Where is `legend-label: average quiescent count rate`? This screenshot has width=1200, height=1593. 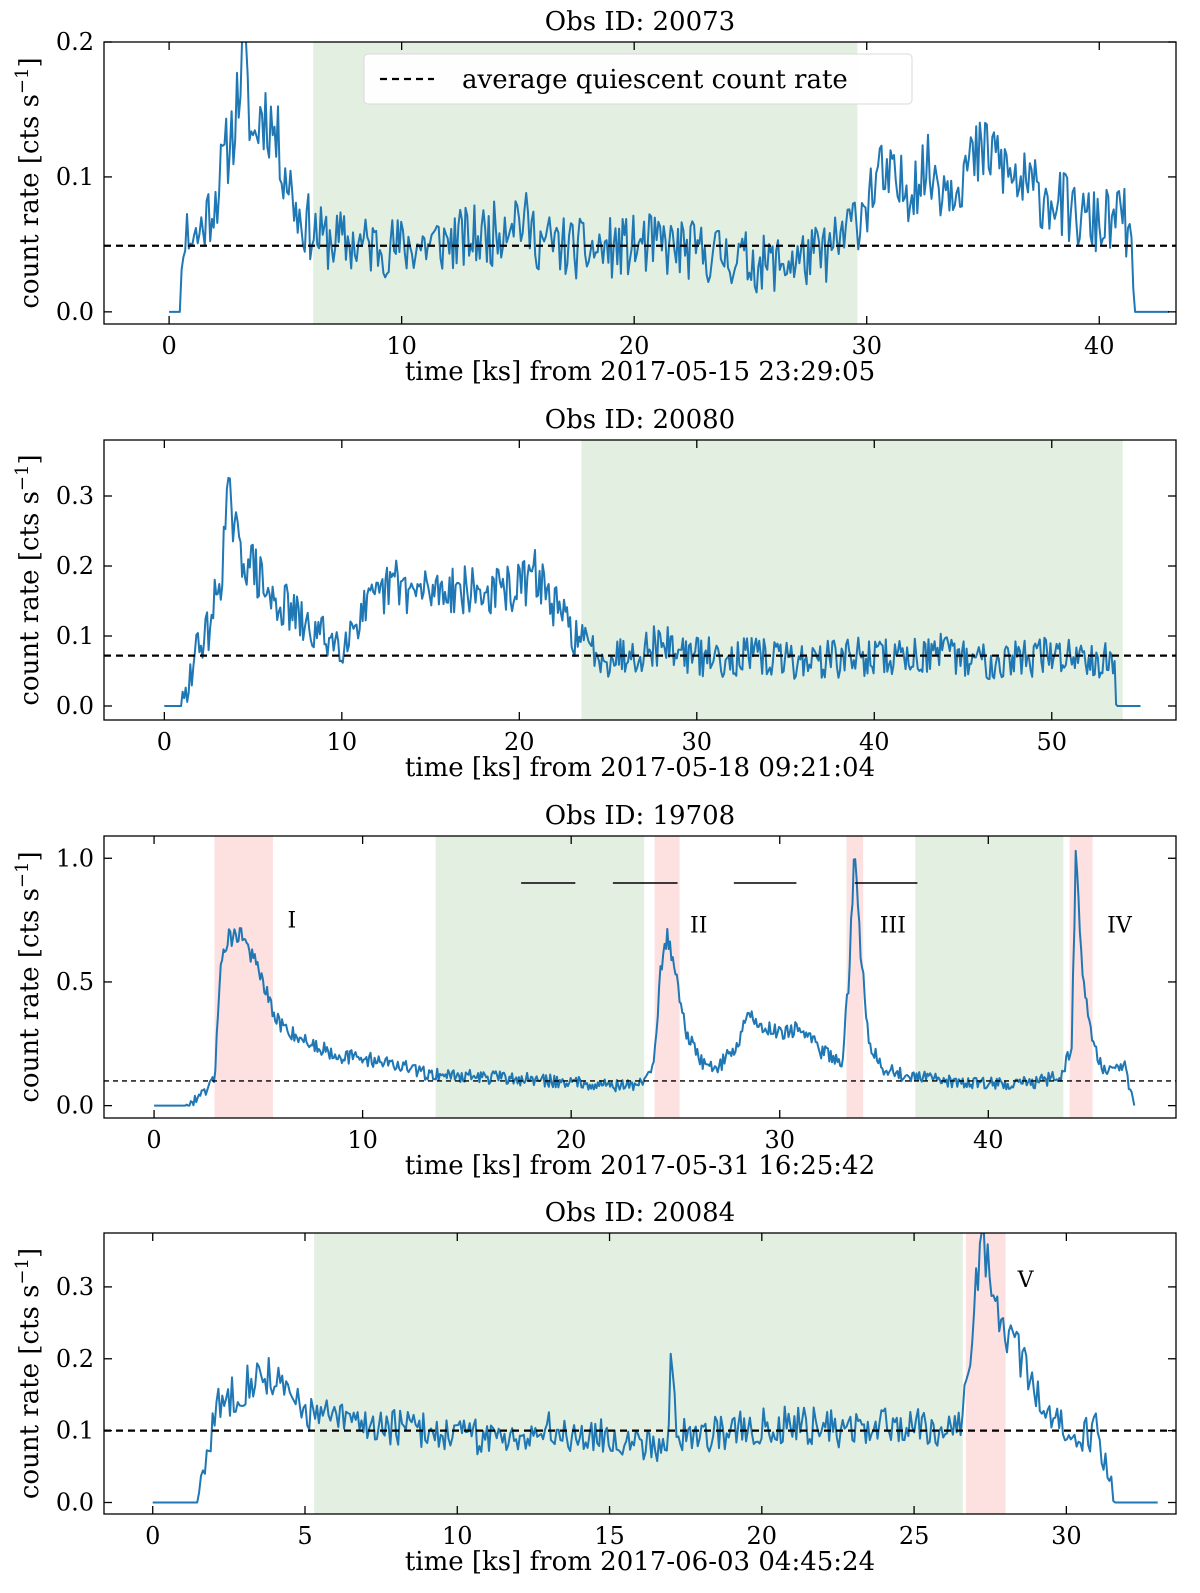
legend-label: average quiescent count rate is located at coordinates (655, 80).